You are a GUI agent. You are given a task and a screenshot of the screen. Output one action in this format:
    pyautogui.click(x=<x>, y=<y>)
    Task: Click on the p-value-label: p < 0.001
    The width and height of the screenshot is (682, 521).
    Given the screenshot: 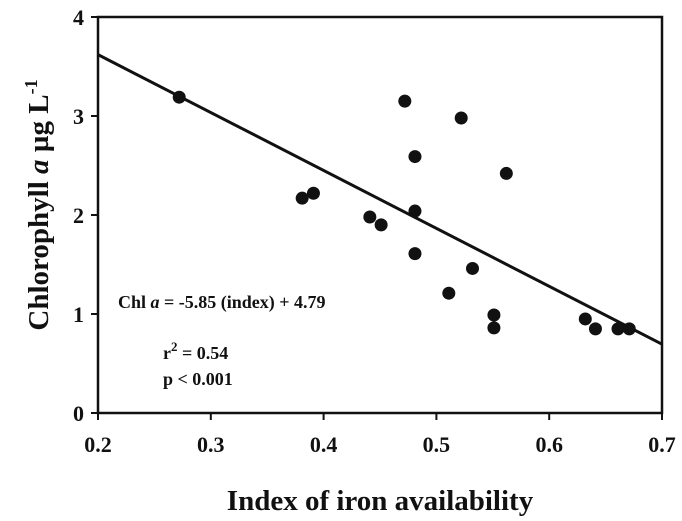 What is the action you would take?
    pyautogui.click(x=198, y=379)
    